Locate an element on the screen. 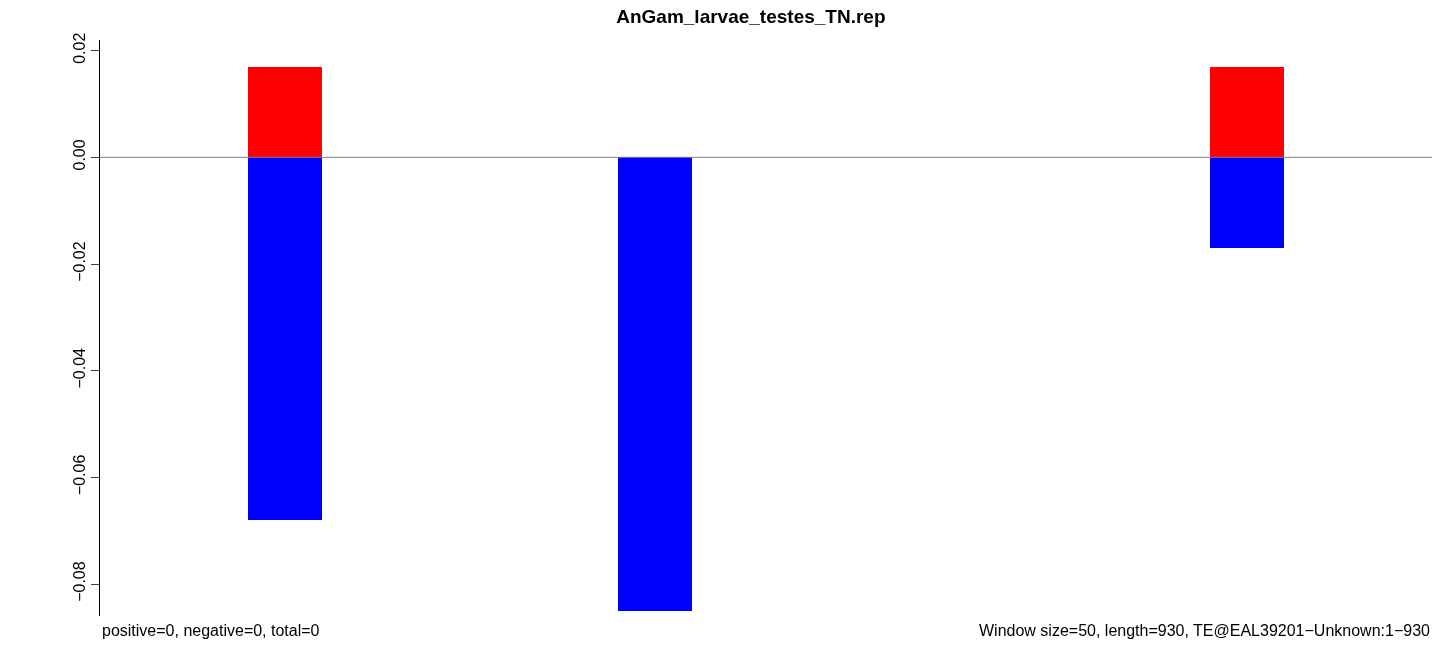 The width and height of the screenshot is (1444, 656). text: Window size=50, length=930, TE@EAL39201−Unknown:1−930 is located at coordinates (1205, 630).